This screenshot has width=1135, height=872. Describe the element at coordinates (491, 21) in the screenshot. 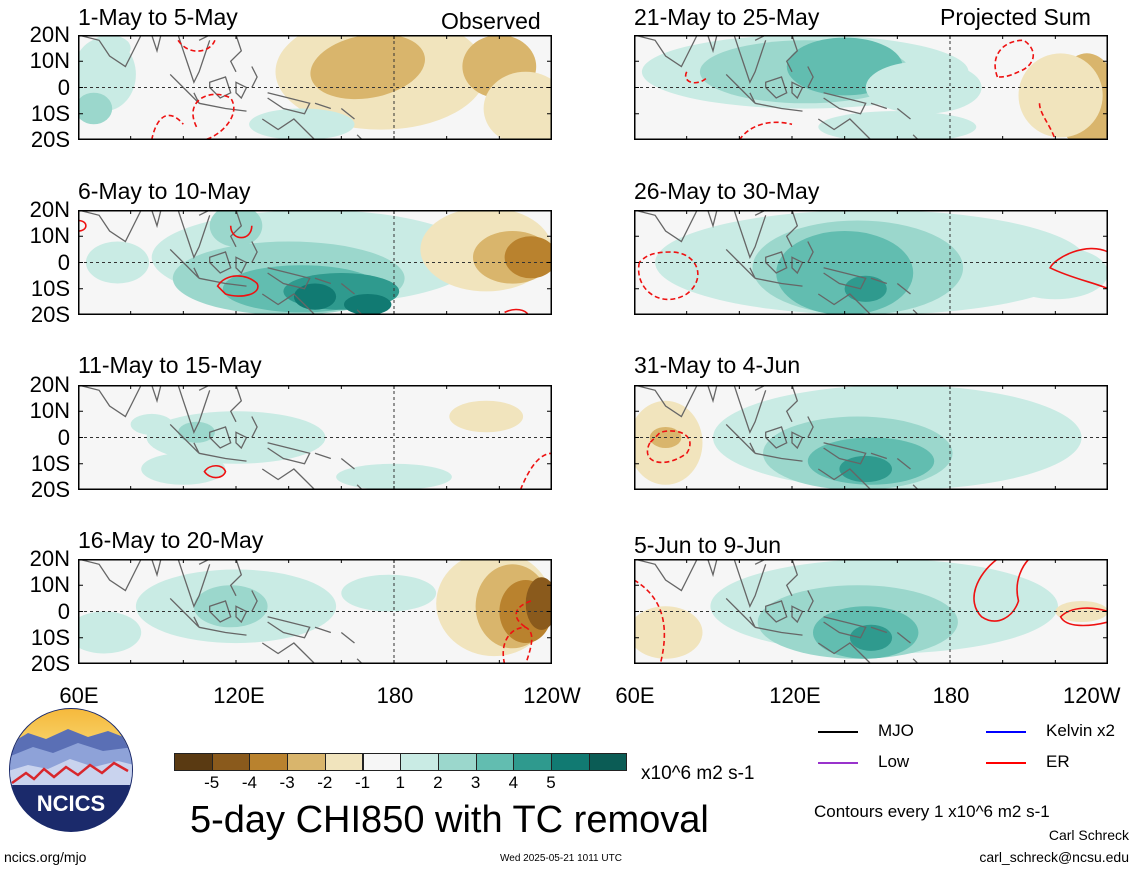

I see `observed-label: Observed` at that location.